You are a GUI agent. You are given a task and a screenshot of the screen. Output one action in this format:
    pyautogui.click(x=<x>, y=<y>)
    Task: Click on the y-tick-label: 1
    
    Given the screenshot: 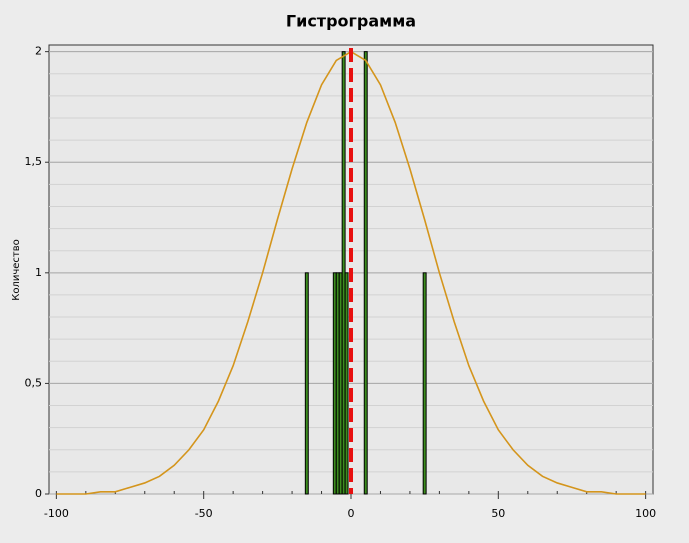 What is the action you would take?
    pyautogui.click(x=38, y=272)
    